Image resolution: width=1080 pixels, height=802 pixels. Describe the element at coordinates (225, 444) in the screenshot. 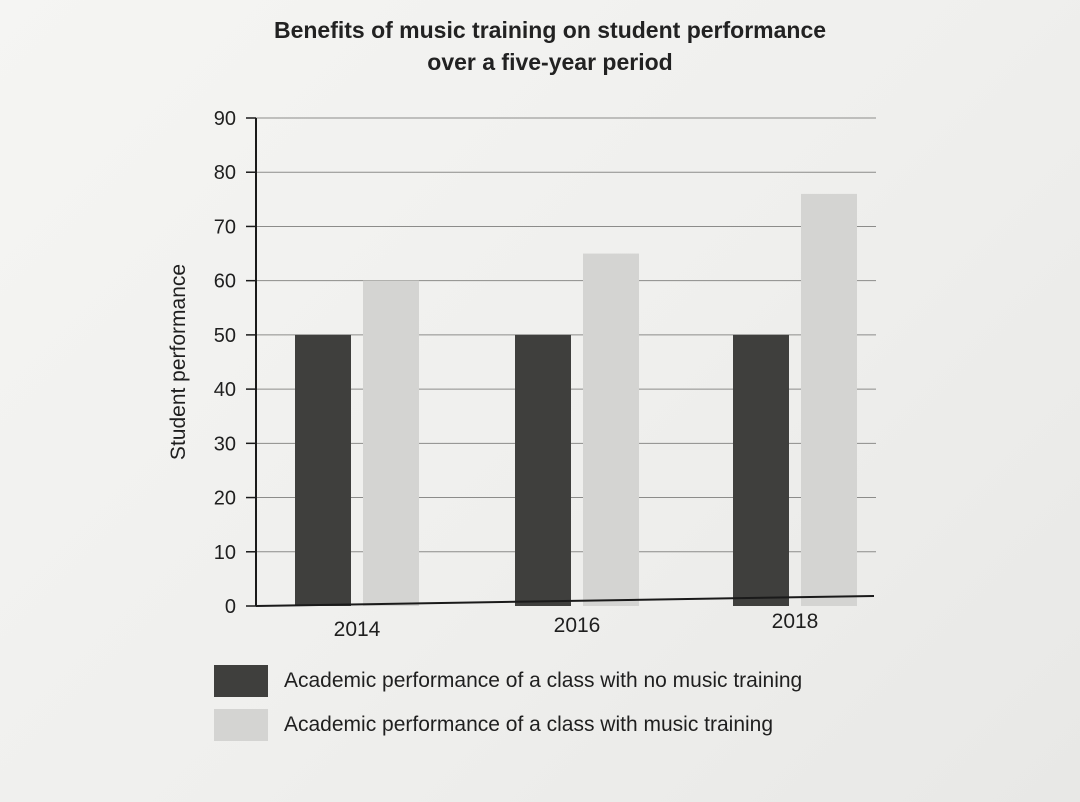

I see `y-tick-label: 30` at that location.